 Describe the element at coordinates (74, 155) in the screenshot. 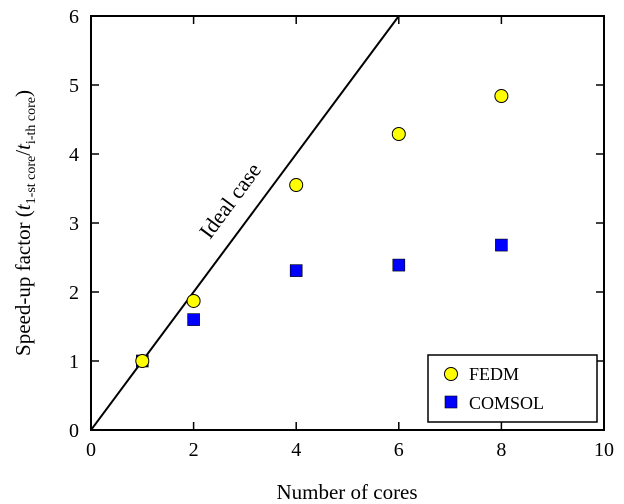

I see `y-tick-label: 4` at that location.